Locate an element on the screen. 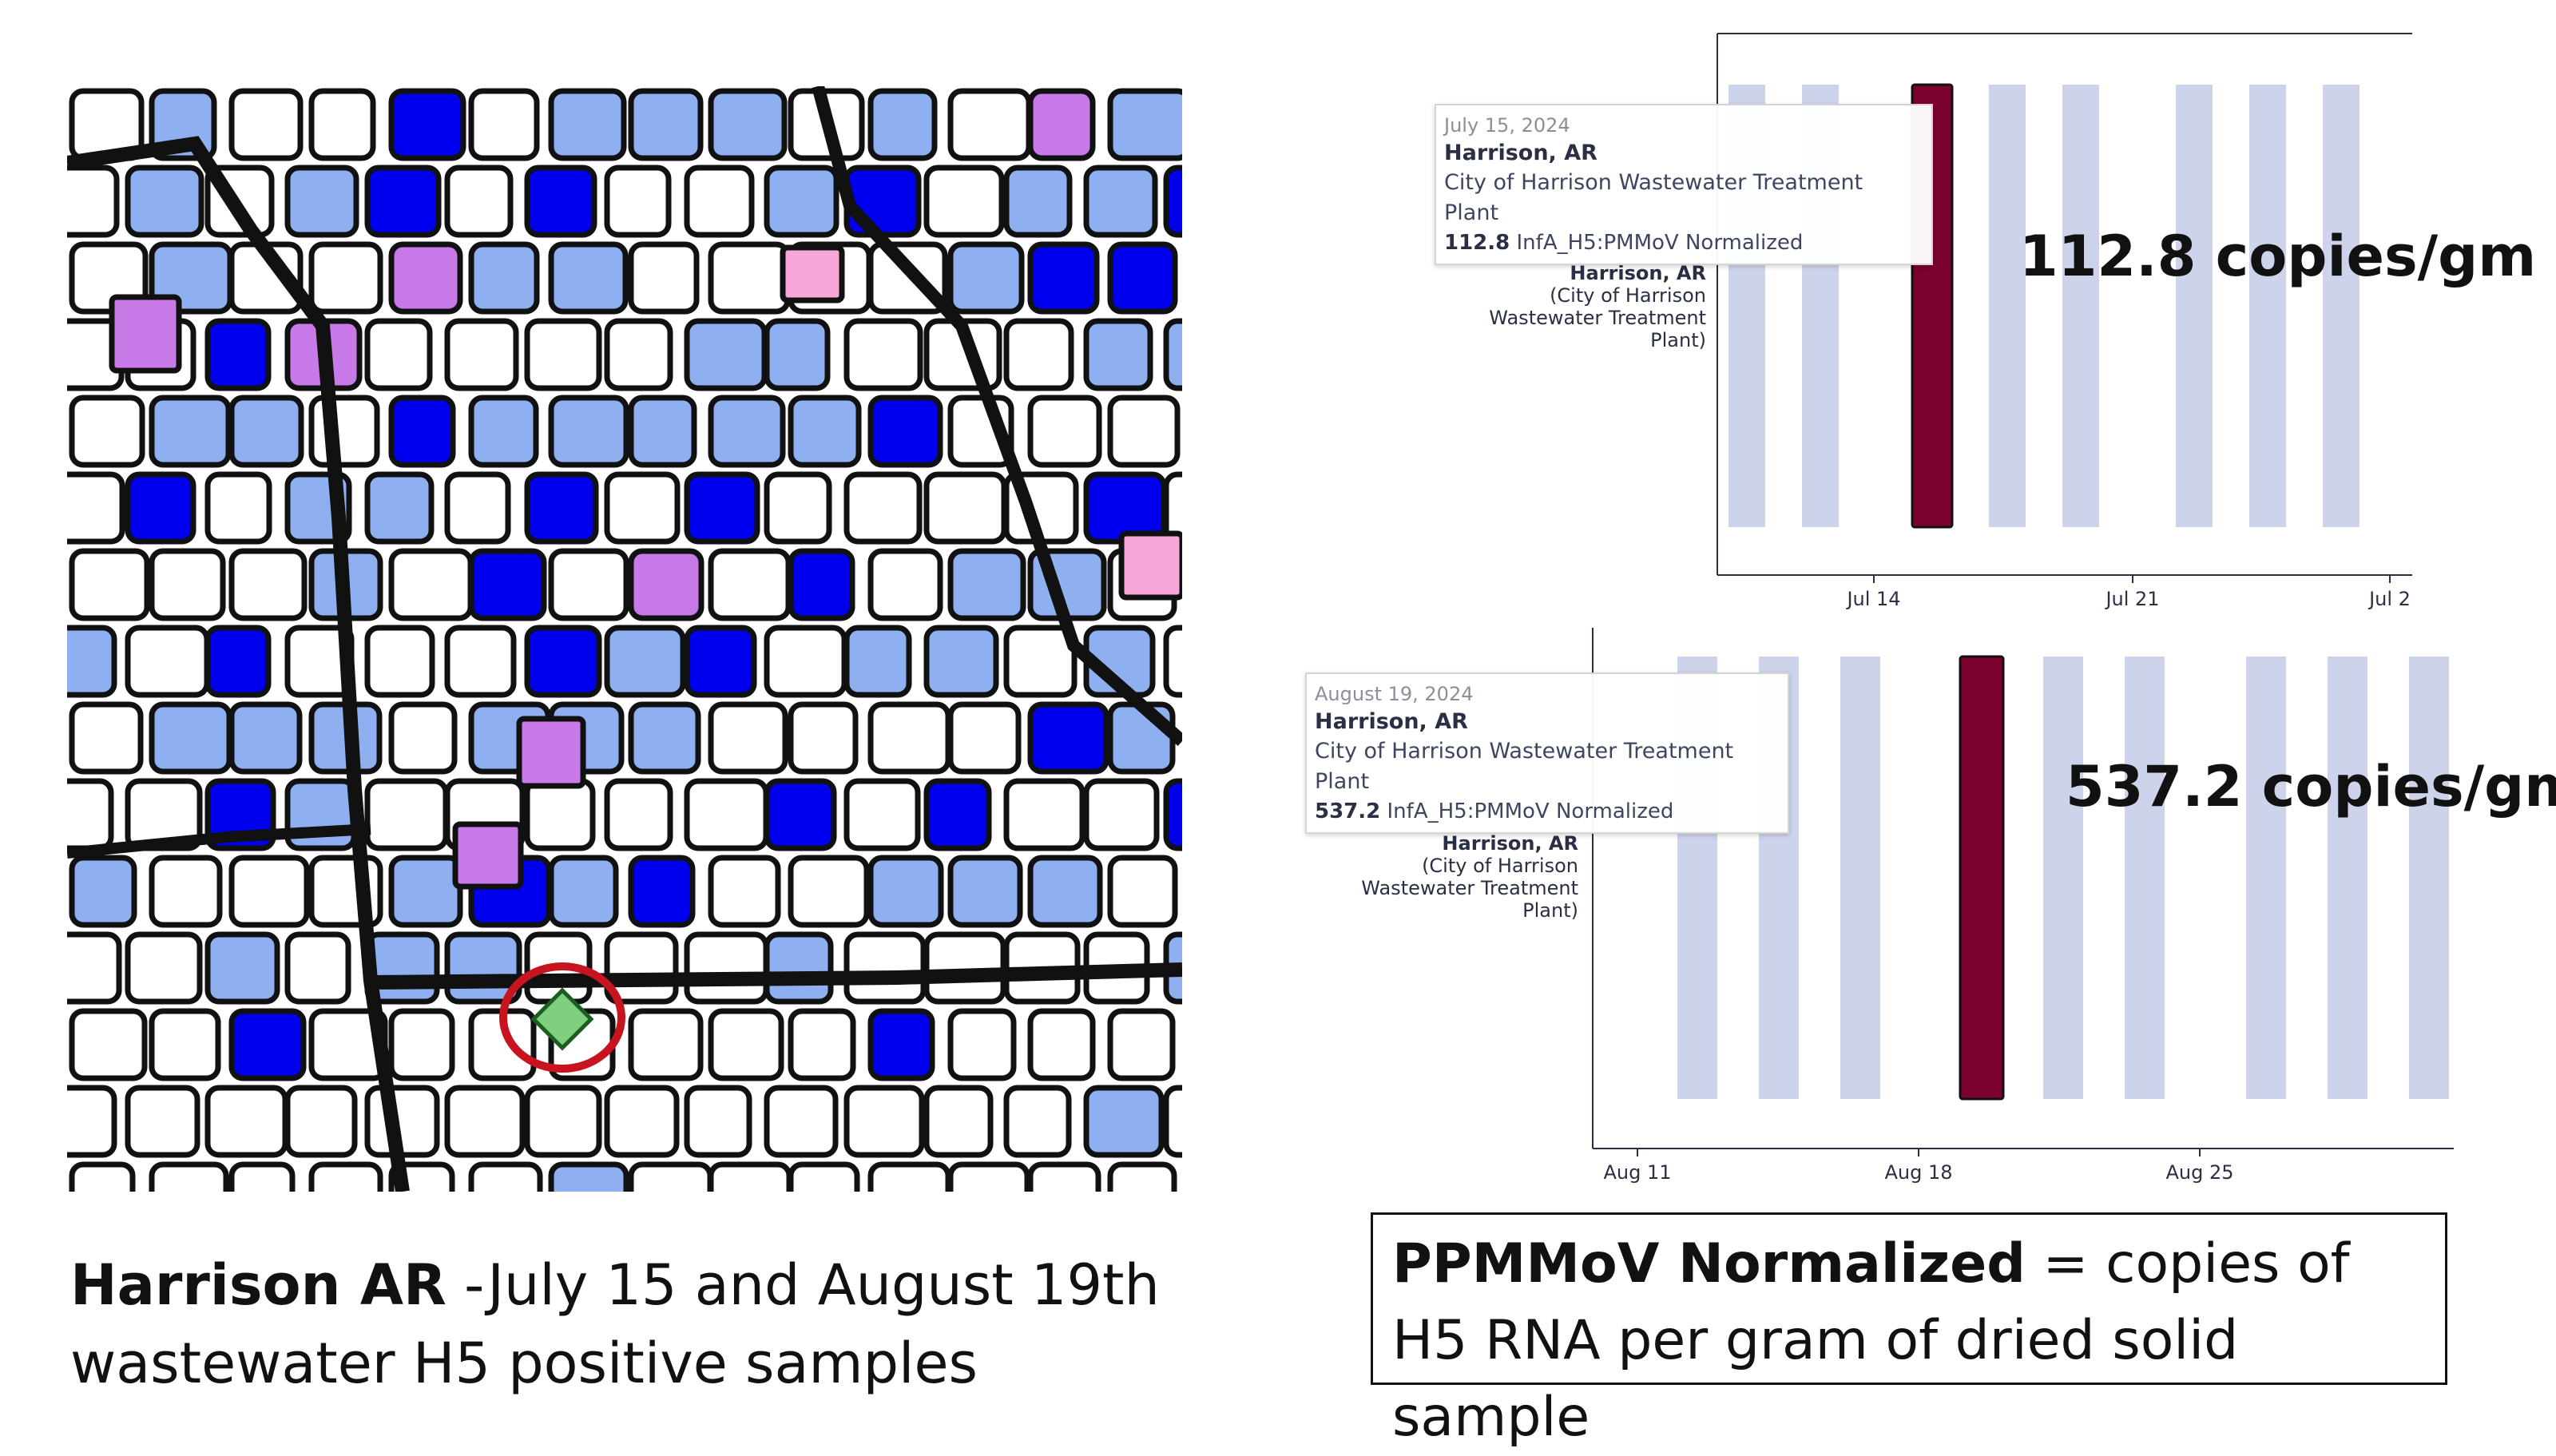 The width and height of the screenshot is (2556, 1456). category-line: (City of Harrison is located at coordinates (1628, 295).